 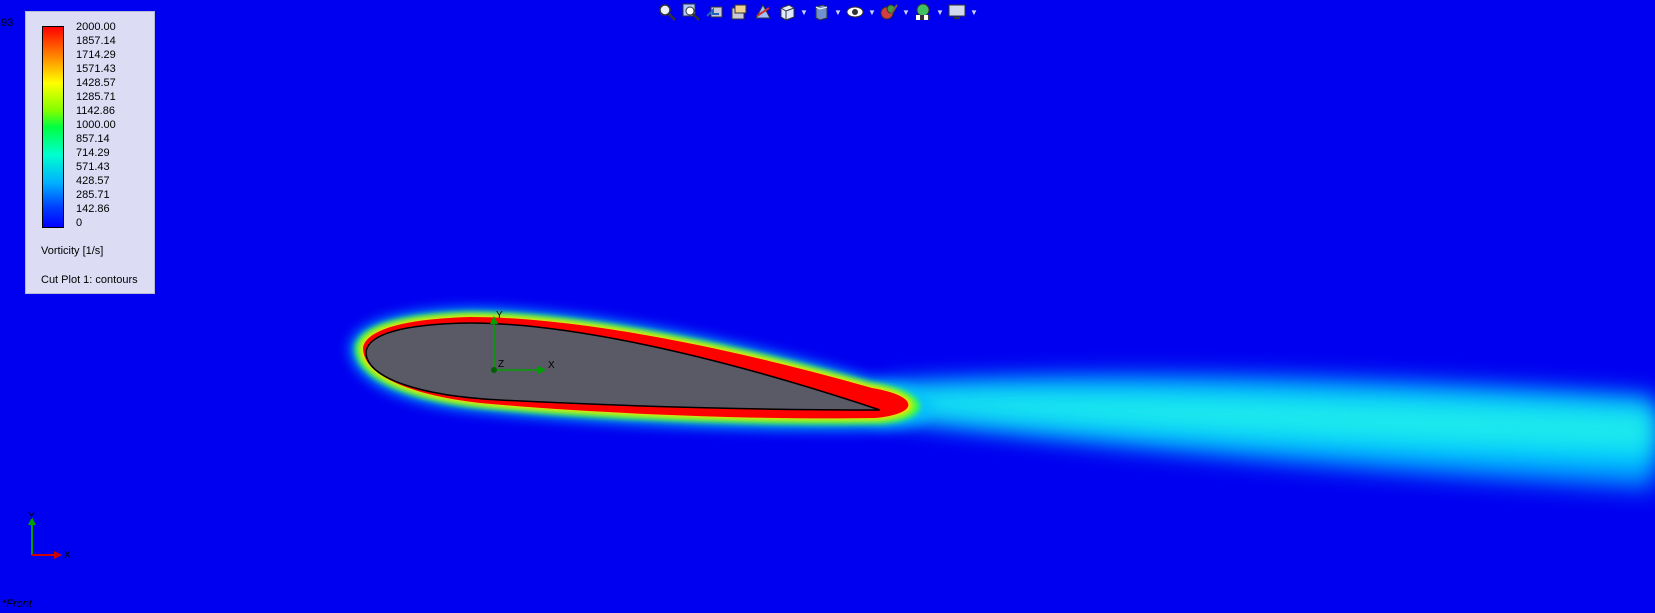 What do you see at coordinates (940, 12) in the screenshot?
I see `apply-scene-dropdown: ▼` at bounding box center [940, 12].